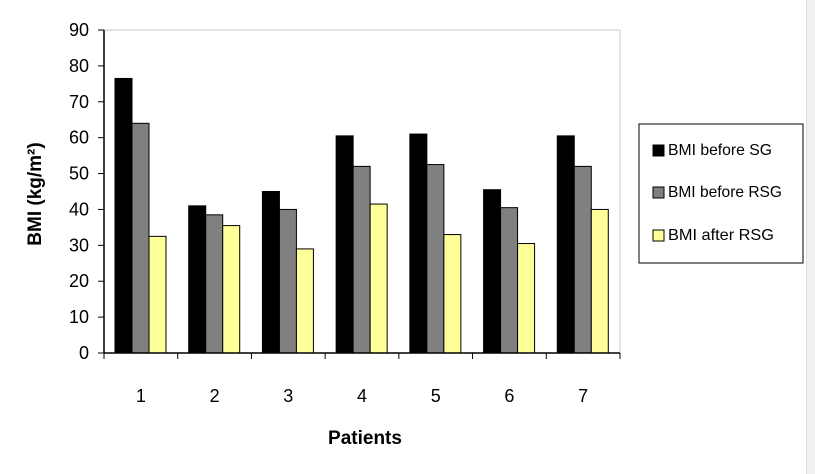 The height and width of the screenshot is (474, 815). I want to click on y-tick-labels: 0 10 20 30 40 50 60 70 80 90, so click(79, 191).